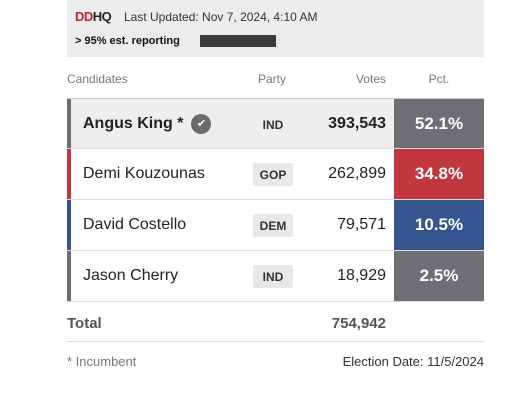 The width and height of the screenshot is (527, 402). Describe the element at coordinates (361, 275) in the screenshot. I see `candidate-votes: 18,929` at that location.